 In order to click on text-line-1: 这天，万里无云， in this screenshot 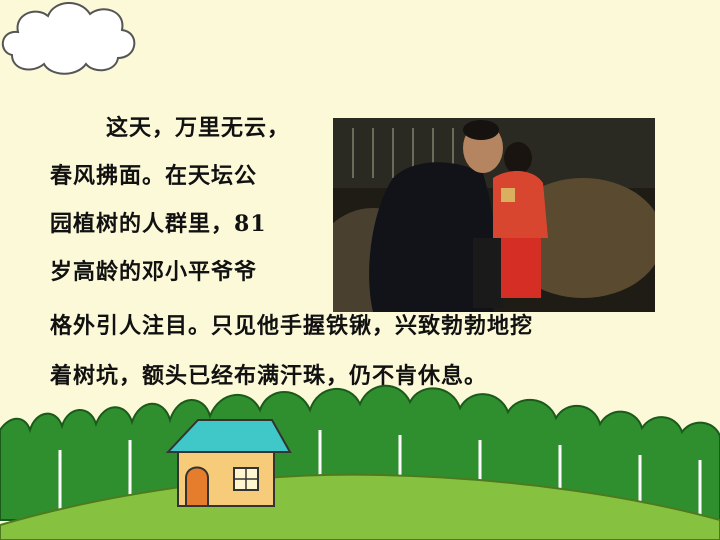, I will do `click(198, 128)`.